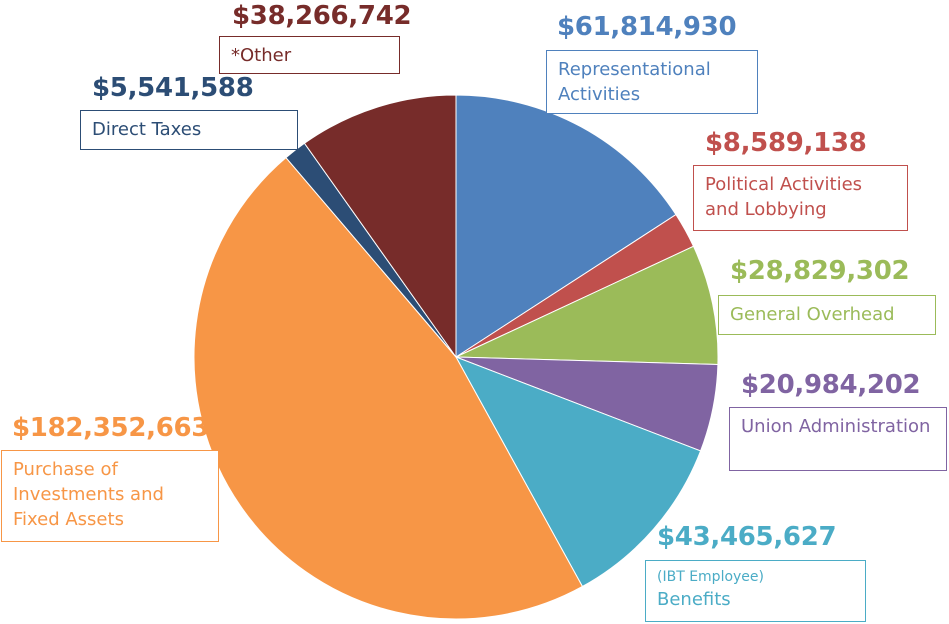 The width and height of the screenshot is (949, 624). I want to click on category-label: Representational Activities, so click(652, 82).